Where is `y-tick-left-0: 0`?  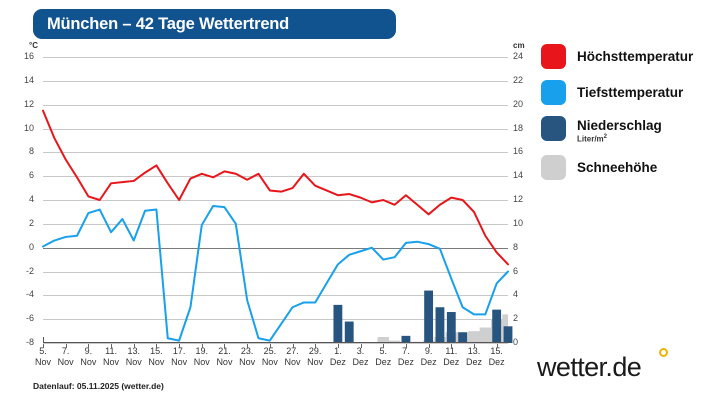
y-tick-left-0: 0 is located at coordinates (31, 246).